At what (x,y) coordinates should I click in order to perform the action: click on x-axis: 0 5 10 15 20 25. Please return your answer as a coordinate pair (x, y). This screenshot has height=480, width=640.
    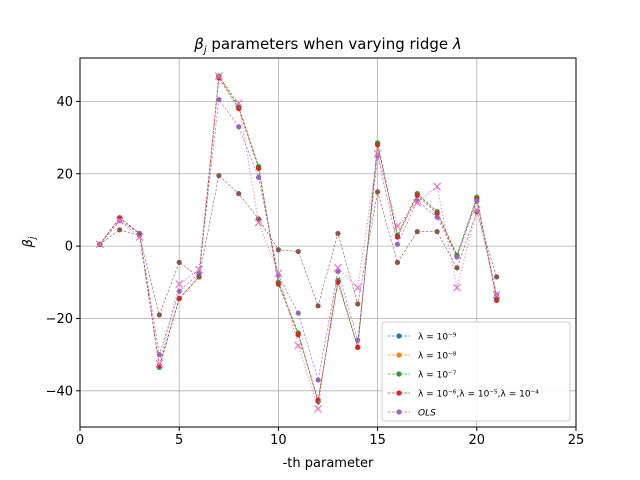
    Looking at the image, I should click on (330, 437).